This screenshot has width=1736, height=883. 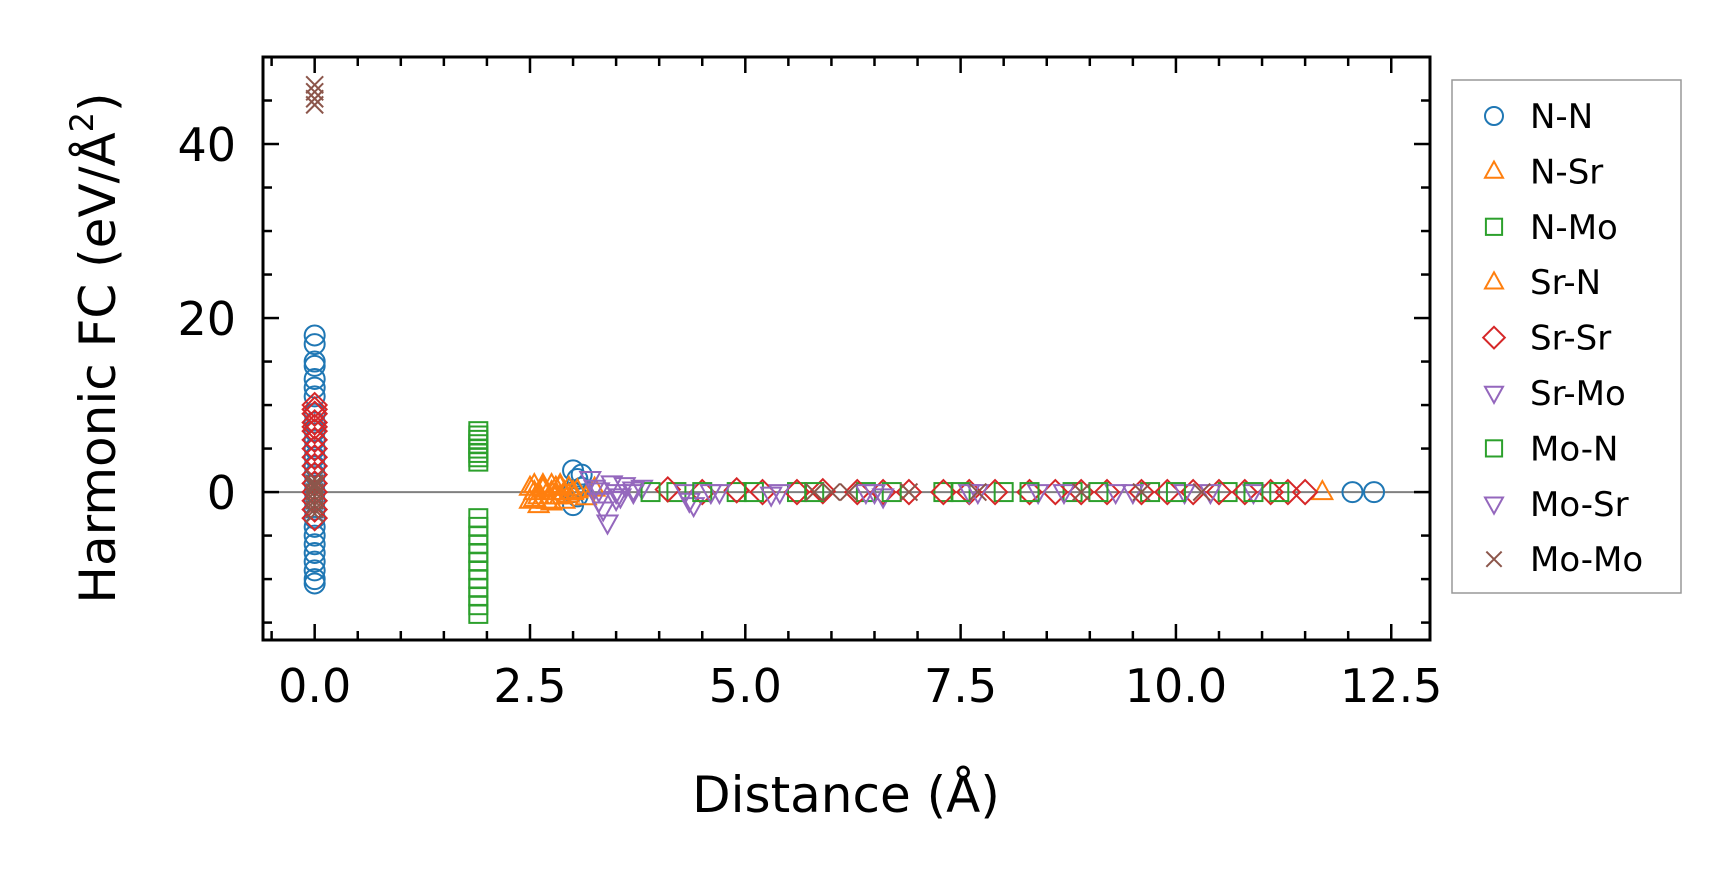 I want to click on y-tick-label: 0, so click(x=221, y=493).